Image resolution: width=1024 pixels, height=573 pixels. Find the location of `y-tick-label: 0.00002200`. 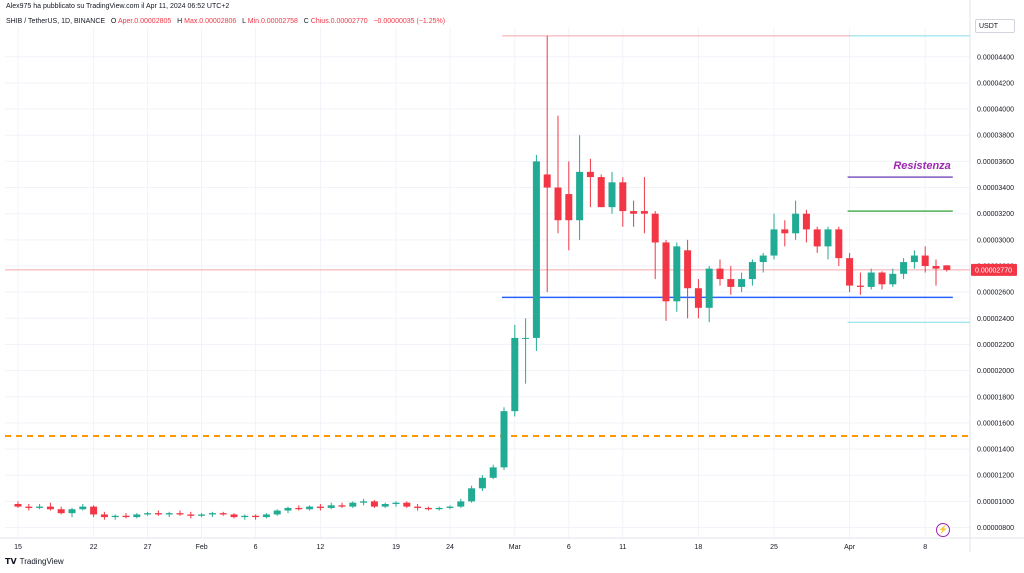

y-tick-label: 0.00002200 is located at coordinates (995, 345).